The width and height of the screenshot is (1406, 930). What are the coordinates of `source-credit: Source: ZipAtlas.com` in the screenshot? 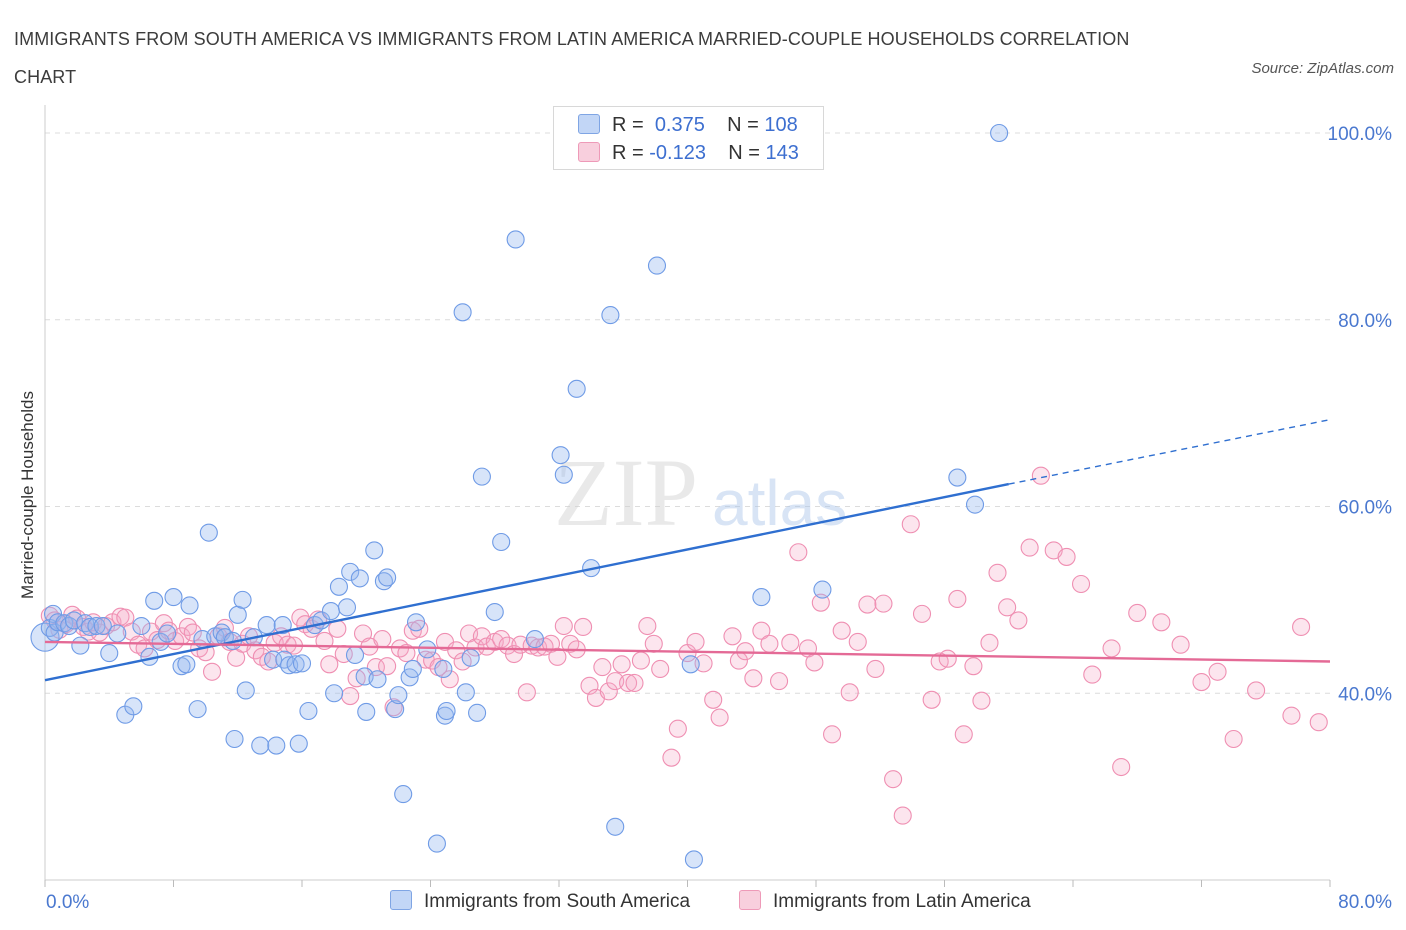 It's located at (1322, 68).